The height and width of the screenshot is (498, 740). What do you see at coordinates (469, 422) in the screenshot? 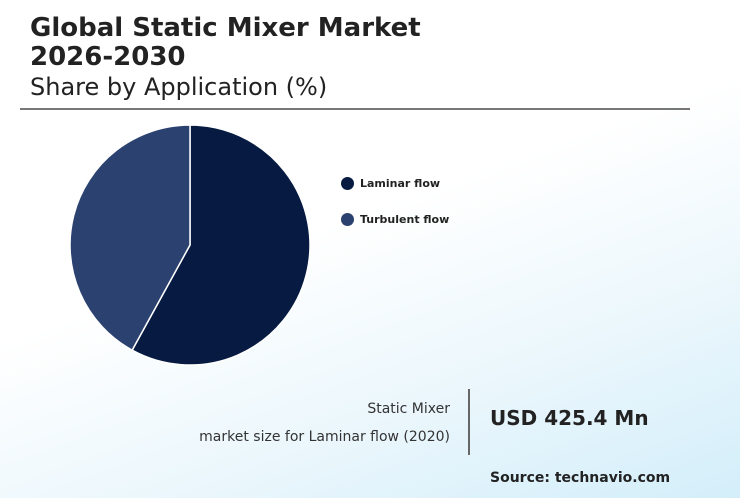
I see `stat-divider` at bounding box center [469, 422].